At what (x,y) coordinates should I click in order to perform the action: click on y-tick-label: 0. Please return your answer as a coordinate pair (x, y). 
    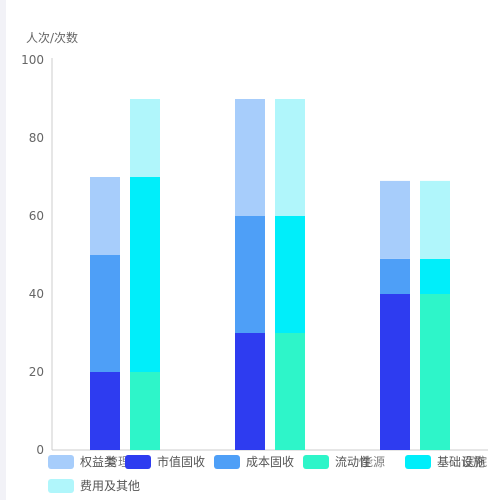
    Looking at the image, I should click on (40, 450).